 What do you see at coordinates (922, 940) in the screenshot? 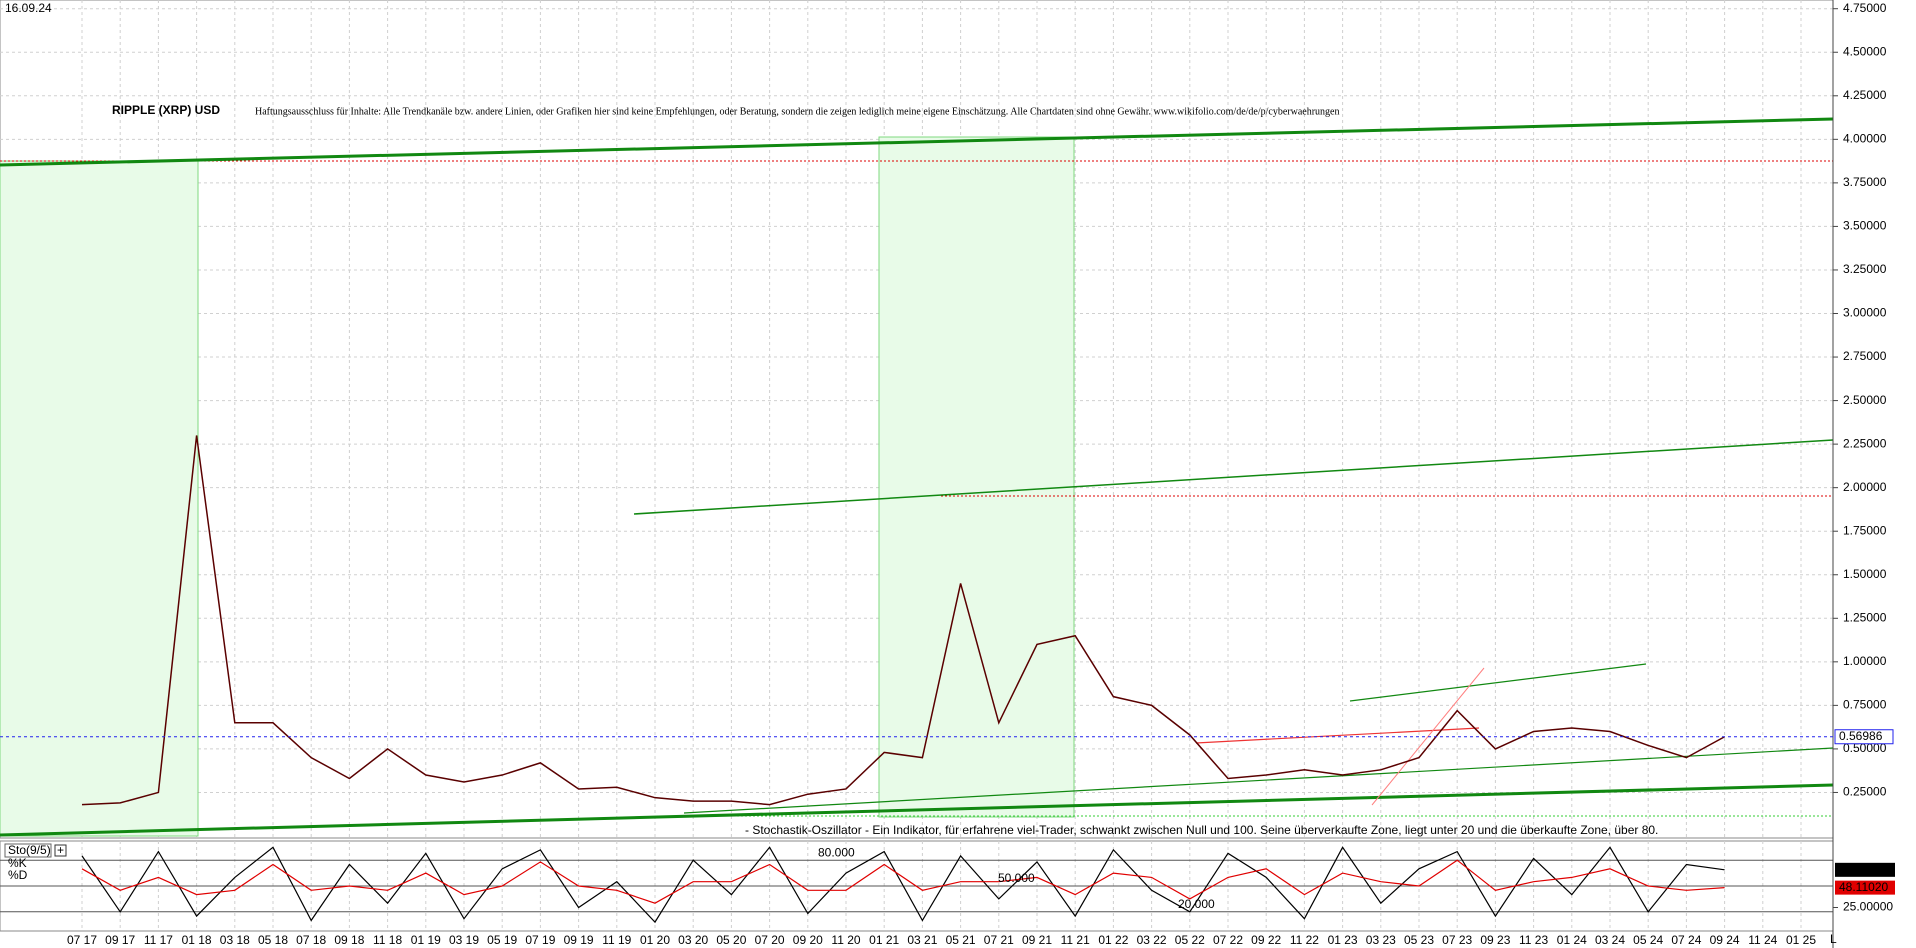
I see `x-tick-label: 03 21` at bounding box center [922, 940].